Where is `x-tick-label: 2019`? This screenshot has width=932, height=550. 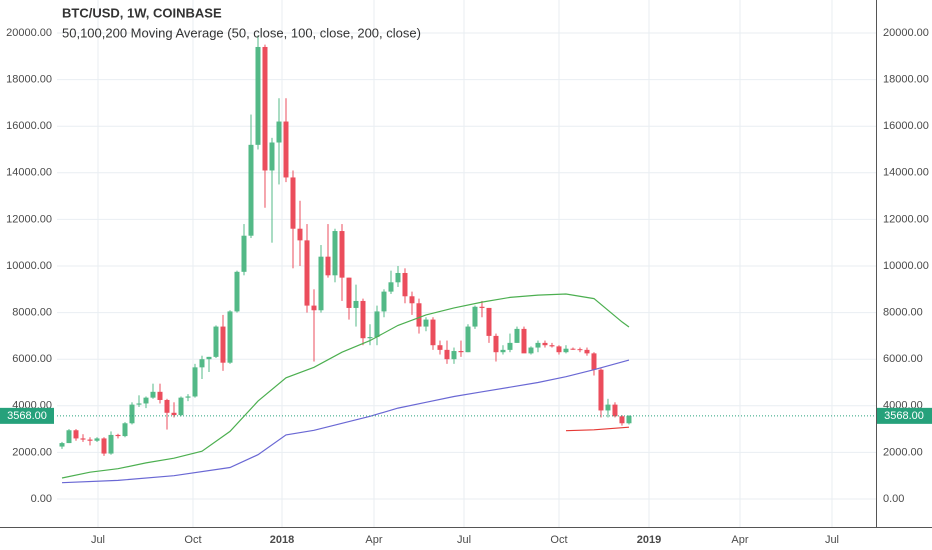 x-tick-label: 2019 is located at coordinates (649, 540).